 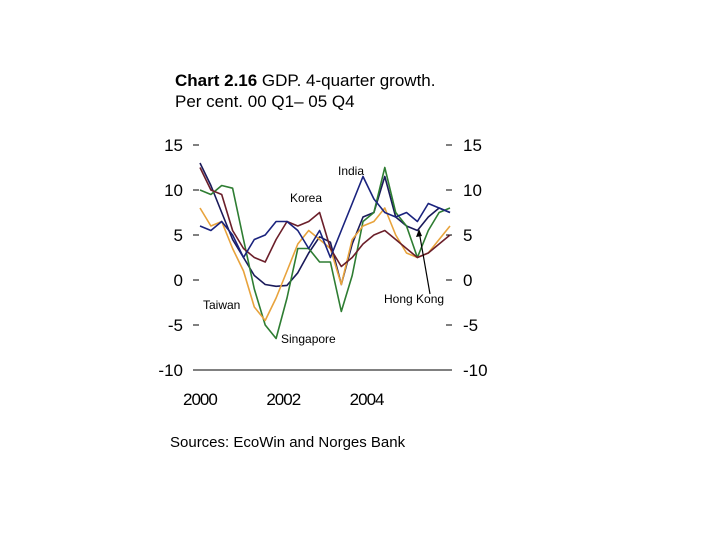 What do you see at coordinates (200, 399) in the screenshot?
I see `x-tick-label: 2000` at bounding box center [200, 399].